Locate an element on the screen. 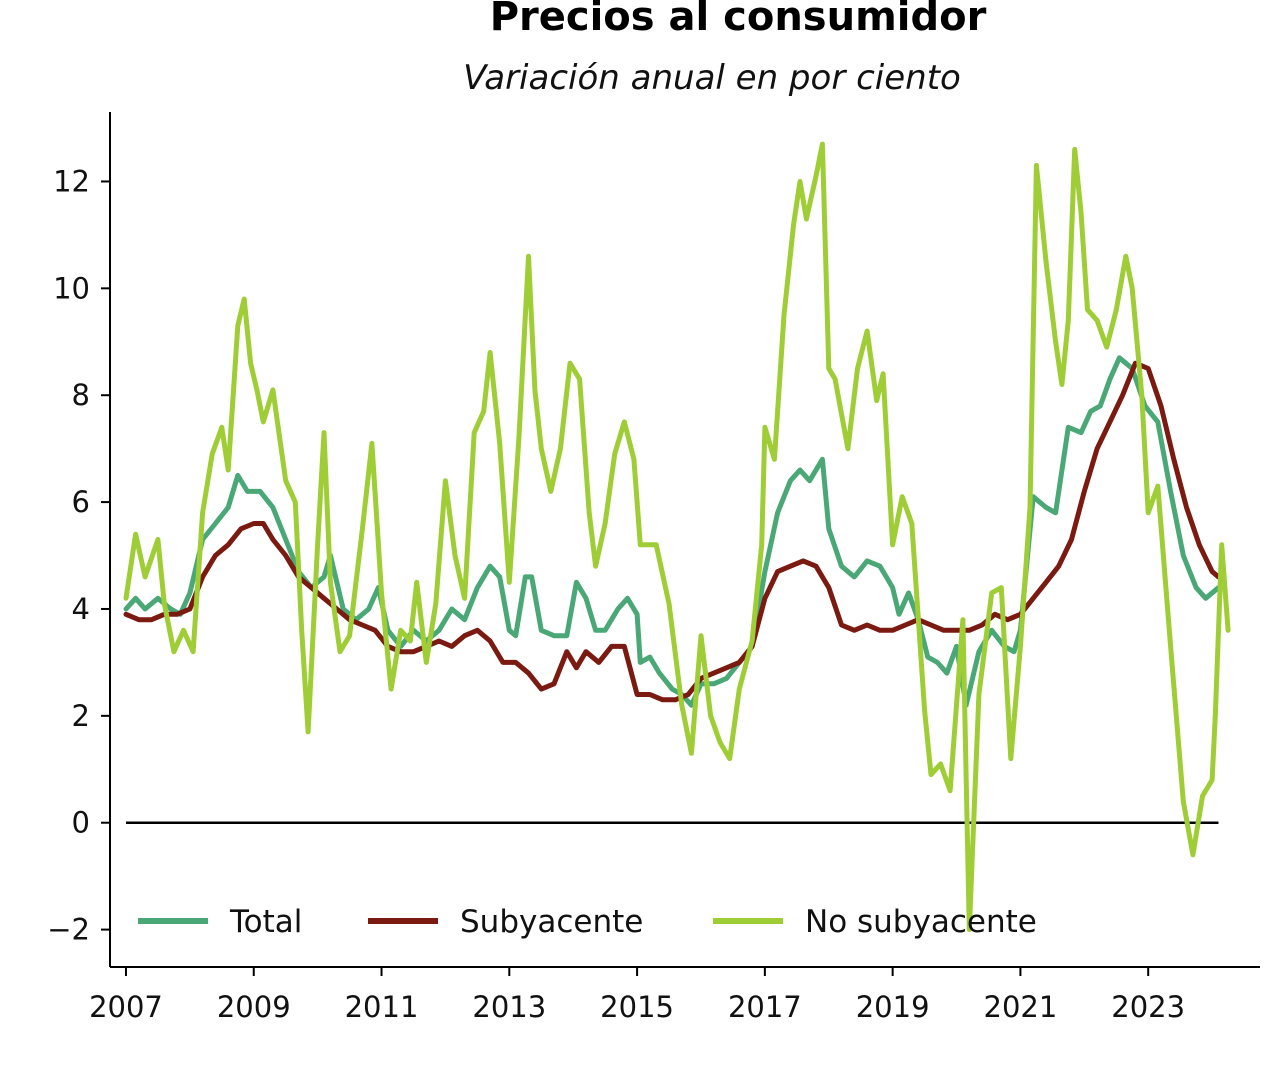  x-tick-label: 2021 is located at coordinates (1021, 1007).